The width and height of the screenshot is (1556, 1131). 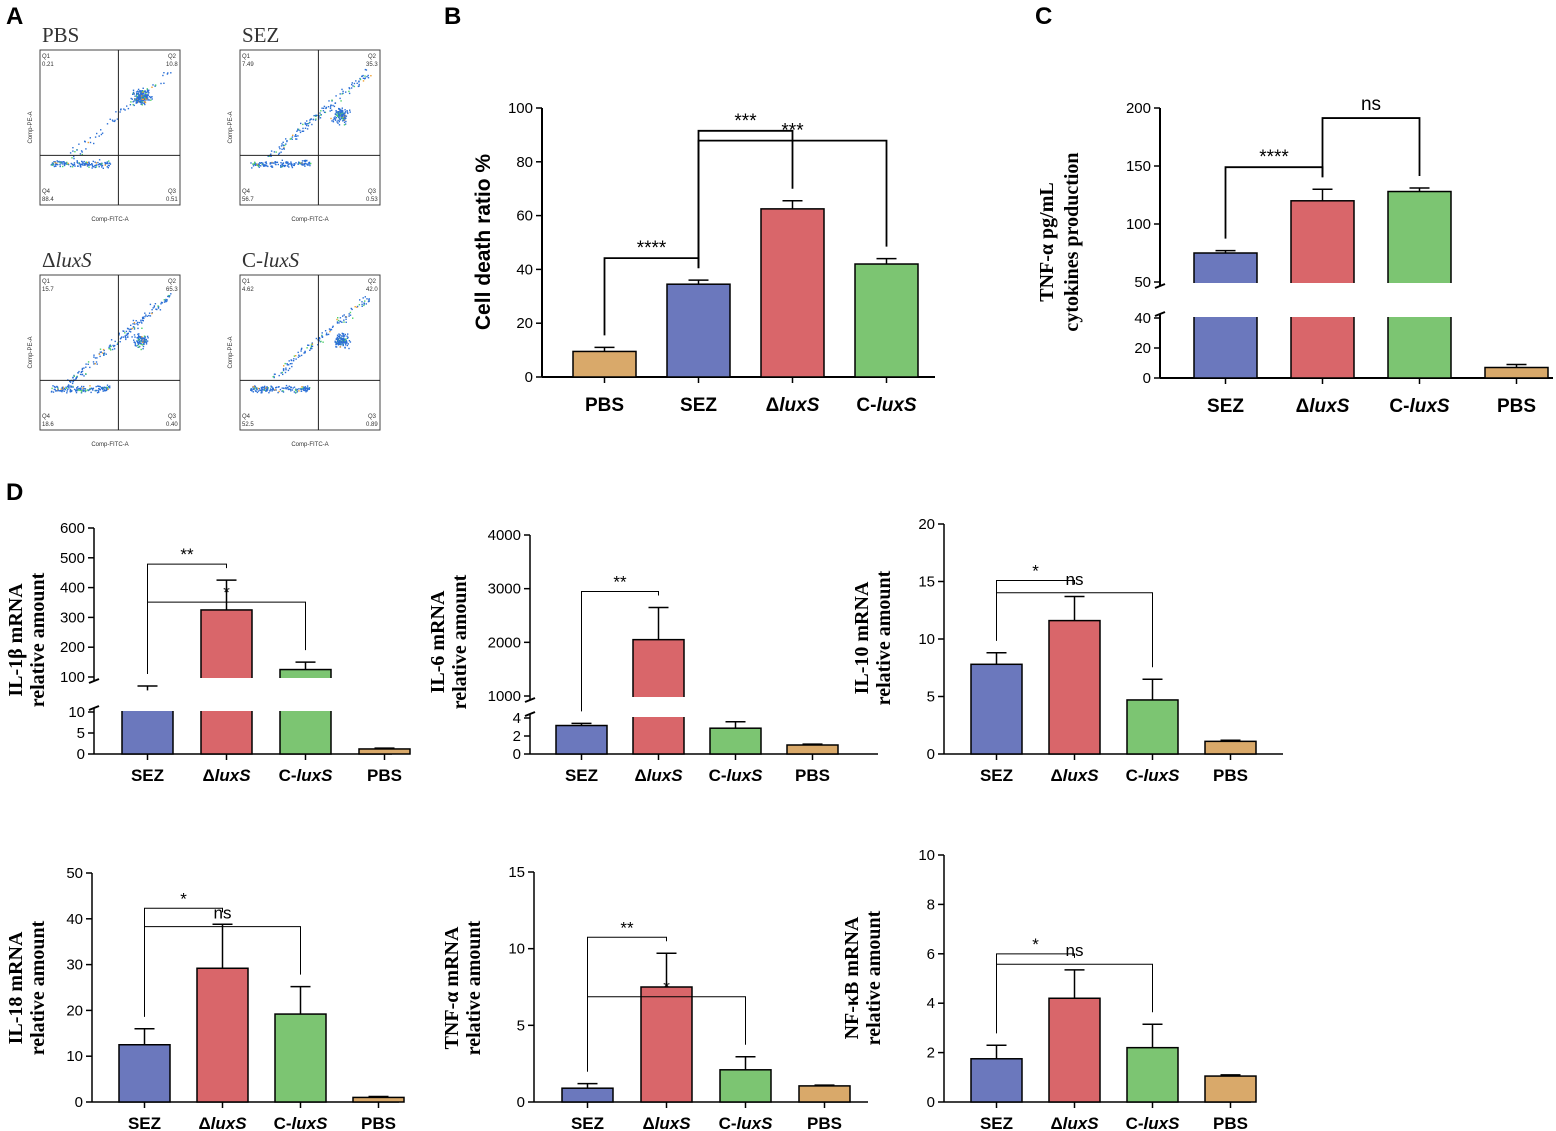 What do you see at coordinates (652, 248) in the screenshot?
I see `significance-label: ****` at bounding box center [652, 248].